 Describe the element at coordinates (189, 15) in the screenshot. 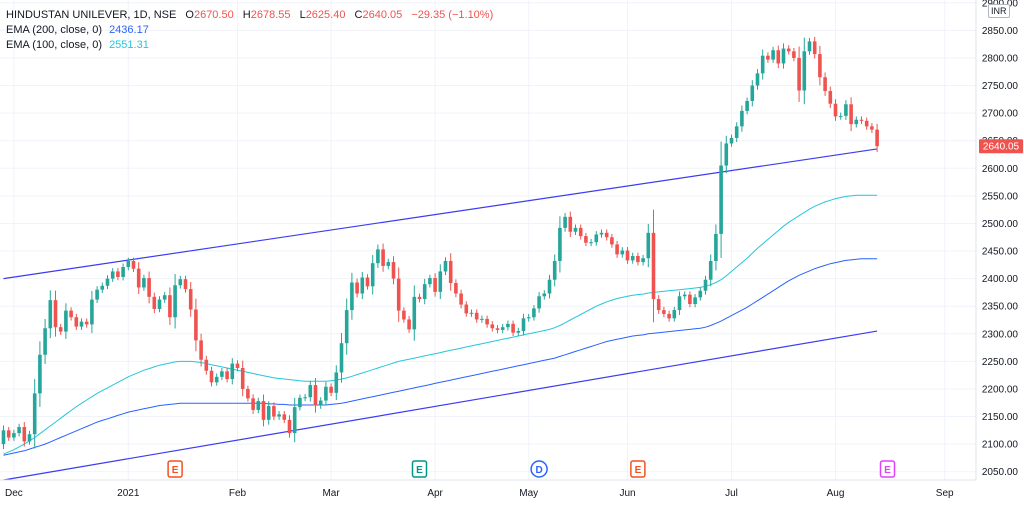

I see `open-label: O` at that location.